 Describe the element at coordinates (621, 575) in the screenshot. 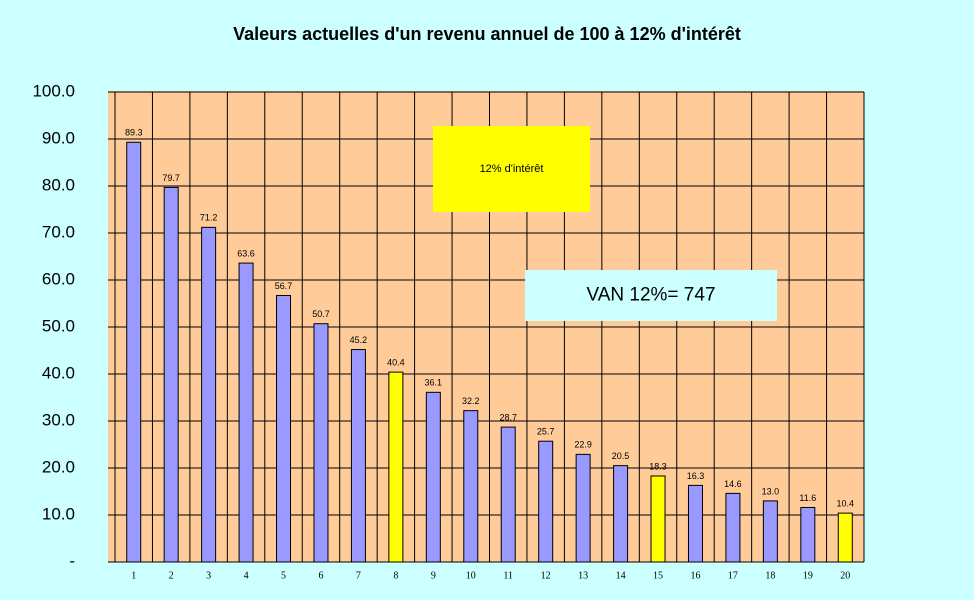

I see `x-tick-label: 14` at that location.